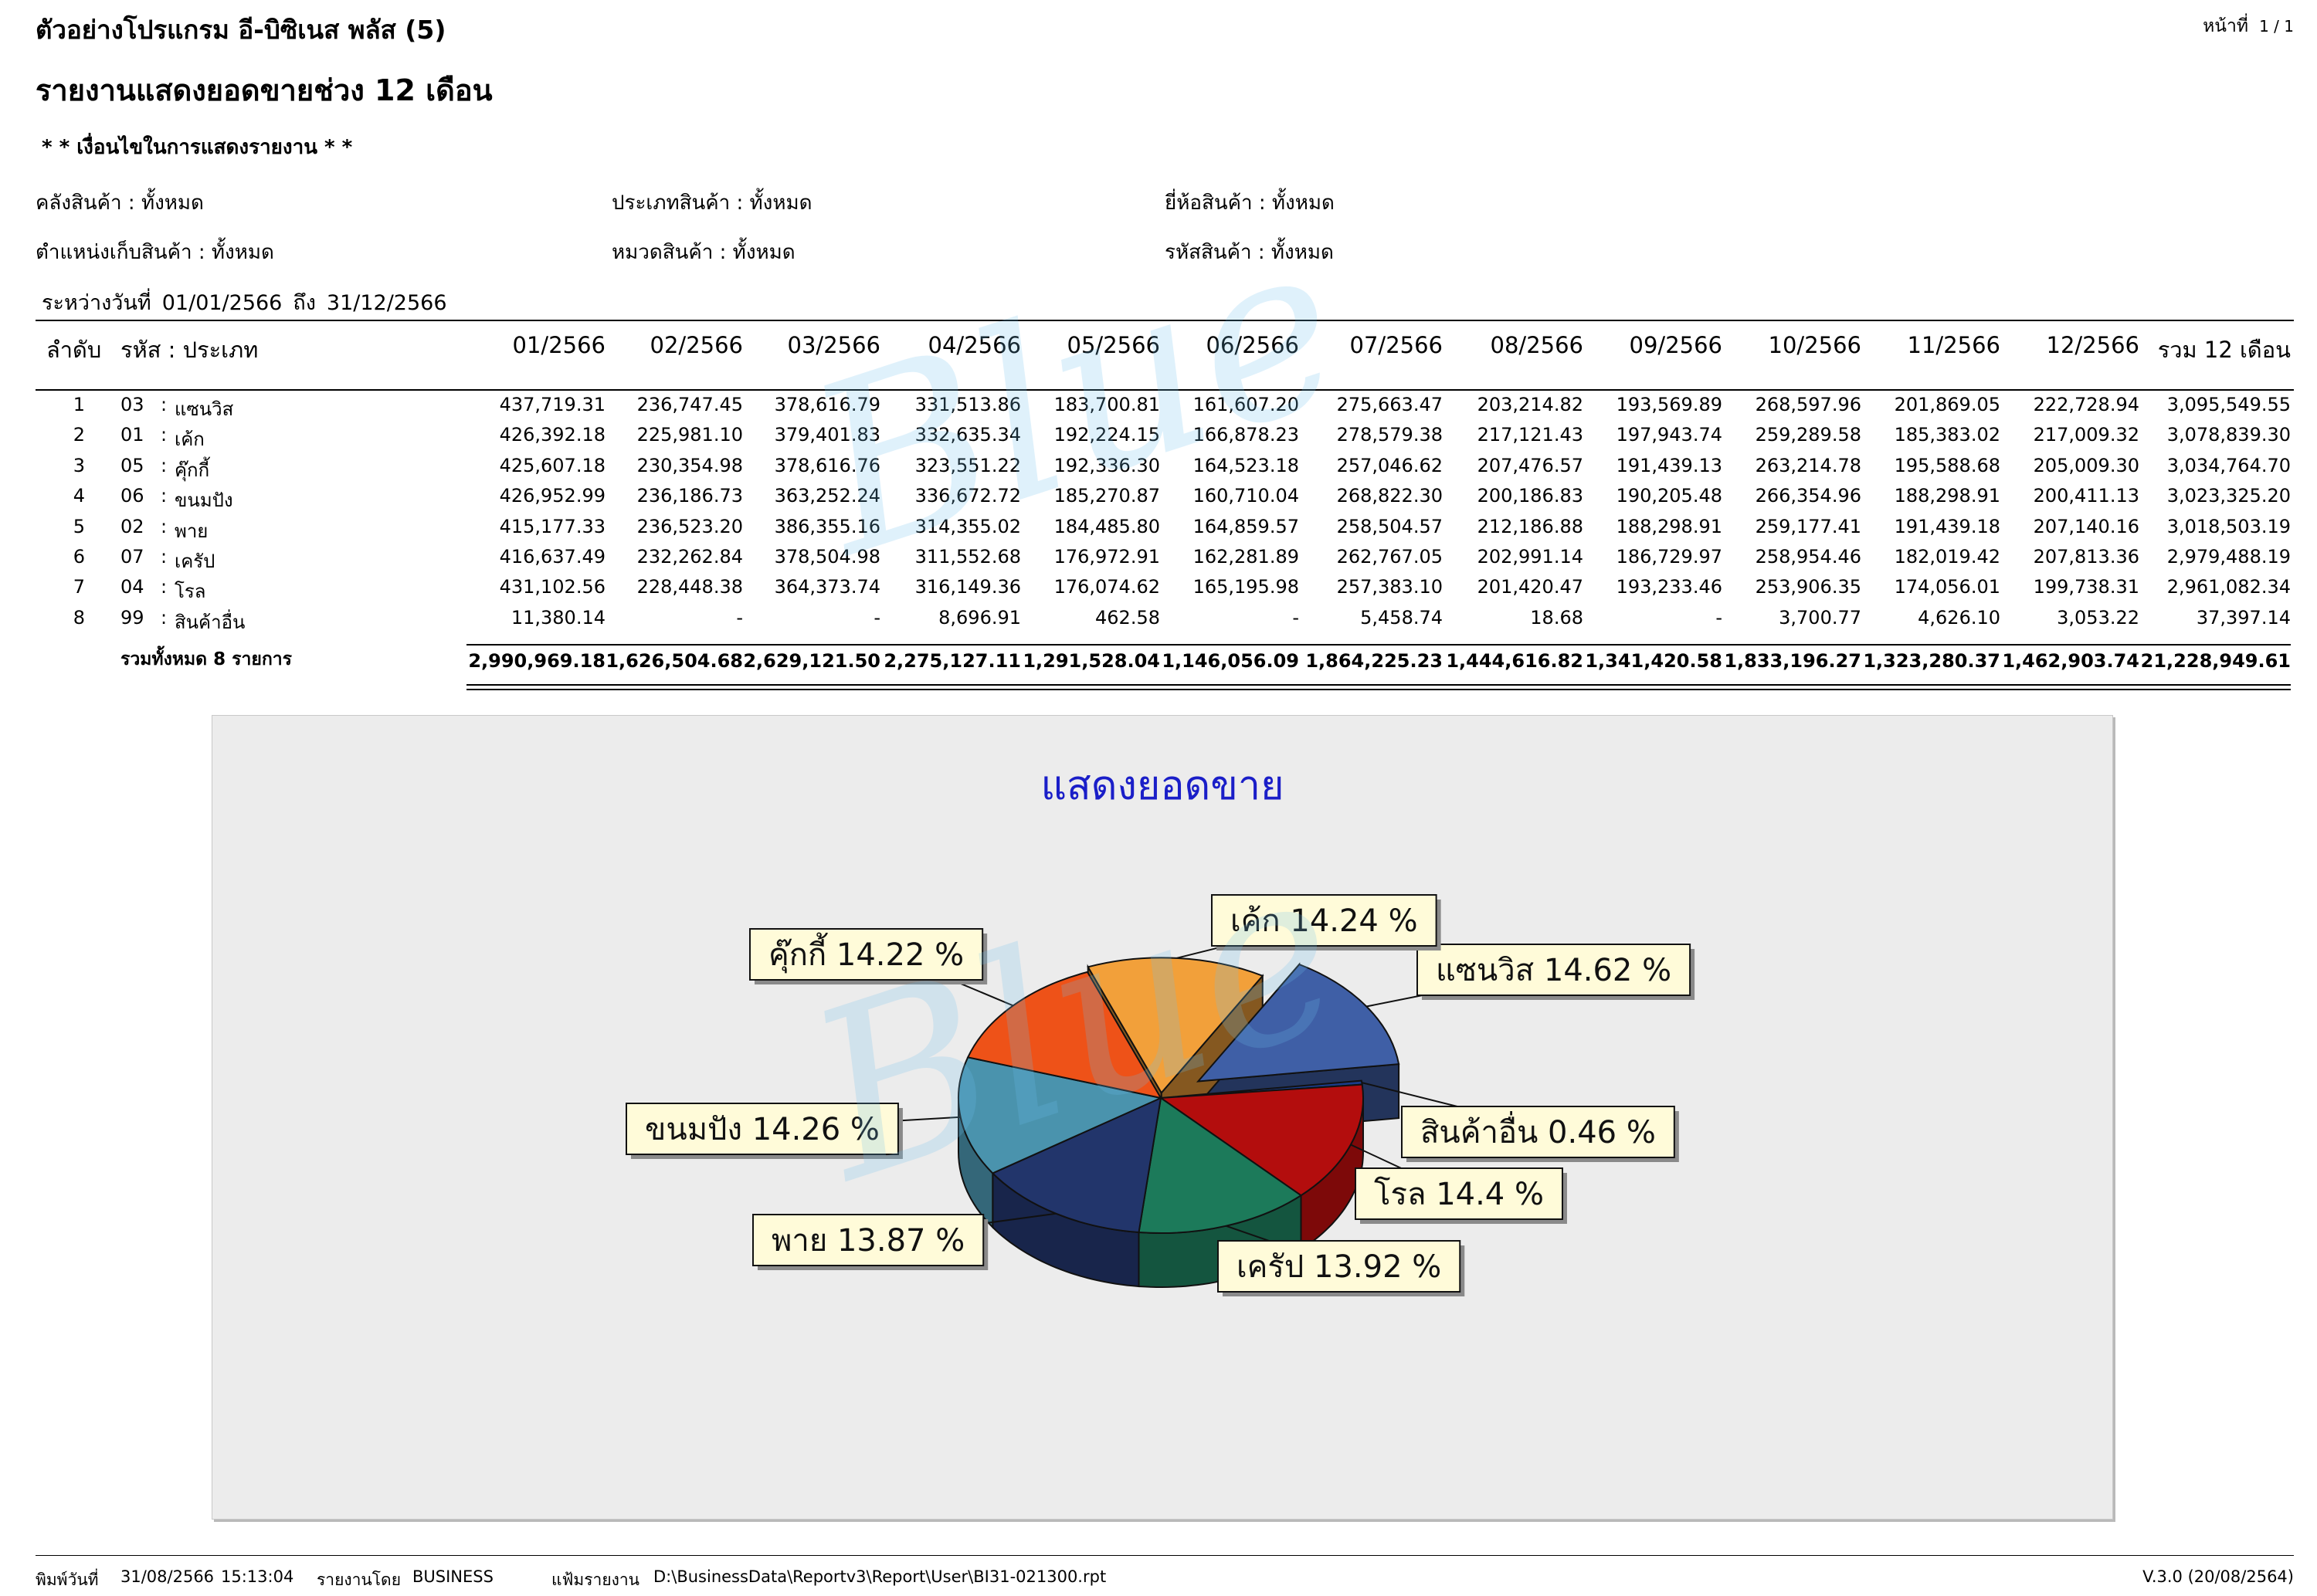 The image size is (2317, 1596). I want to click on column-header-month: 11/2566, so click(1953, 345).